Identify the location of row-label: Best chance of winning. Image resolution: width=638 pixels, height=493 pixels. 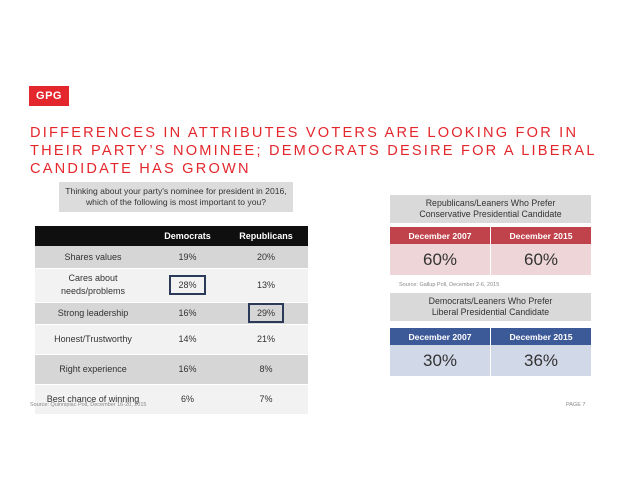
(93, 399).